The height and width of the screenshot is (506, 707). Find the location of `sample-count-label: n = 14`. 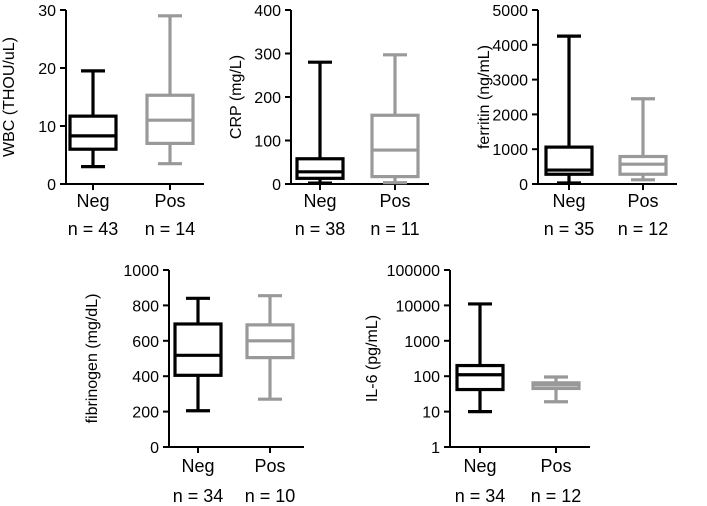

sample-count-label: n = 14 is located at coordinates (170, 229).